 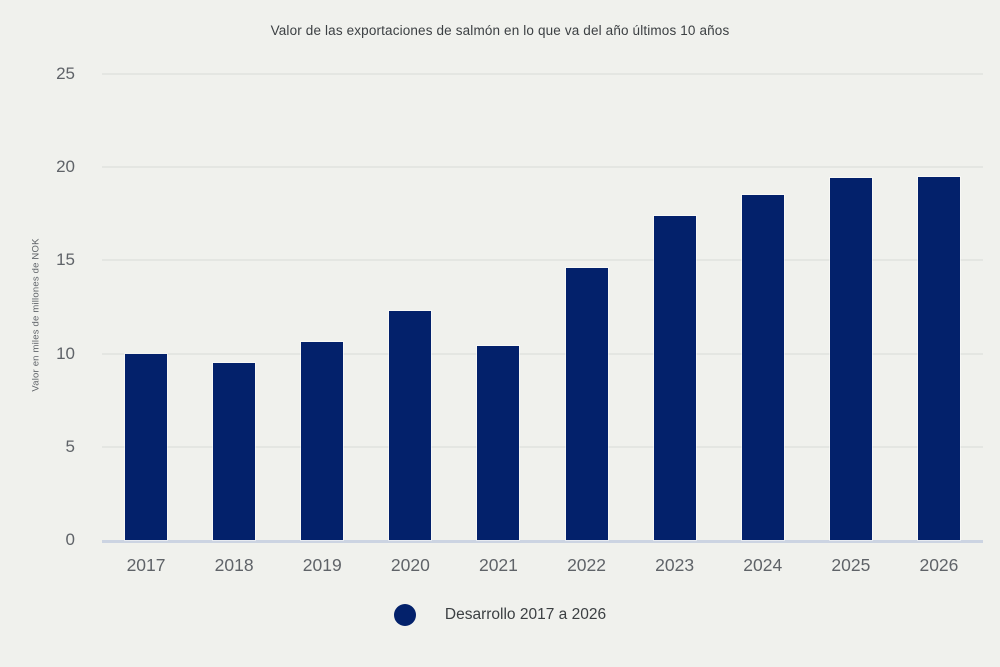 I want to click on y-tick-label-5: 5, so click(x=70, y=446).